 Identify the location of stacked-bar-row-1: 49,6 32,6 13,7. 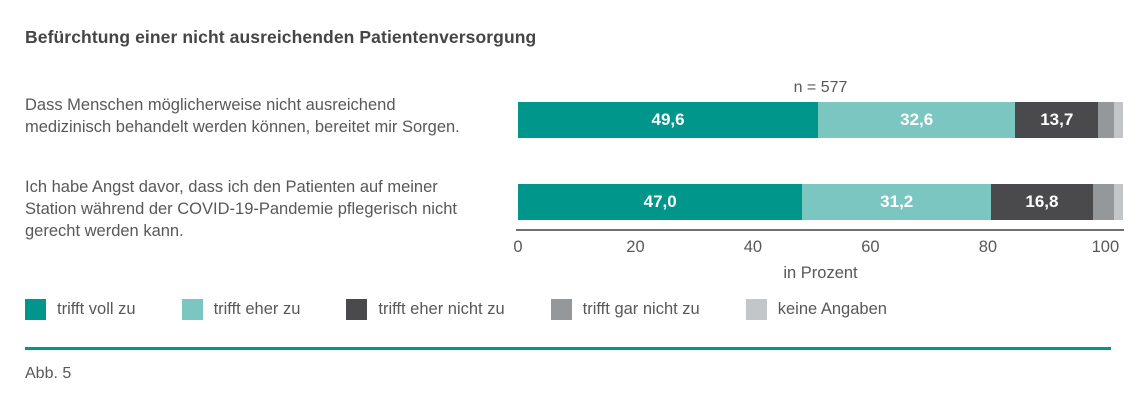
(820, 120).